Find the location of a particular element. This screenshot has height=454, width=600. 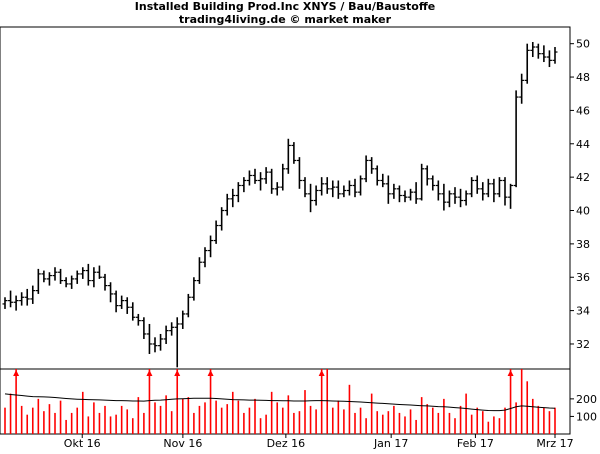

price-tick-label: 38 is located at coordinates (583, 244).